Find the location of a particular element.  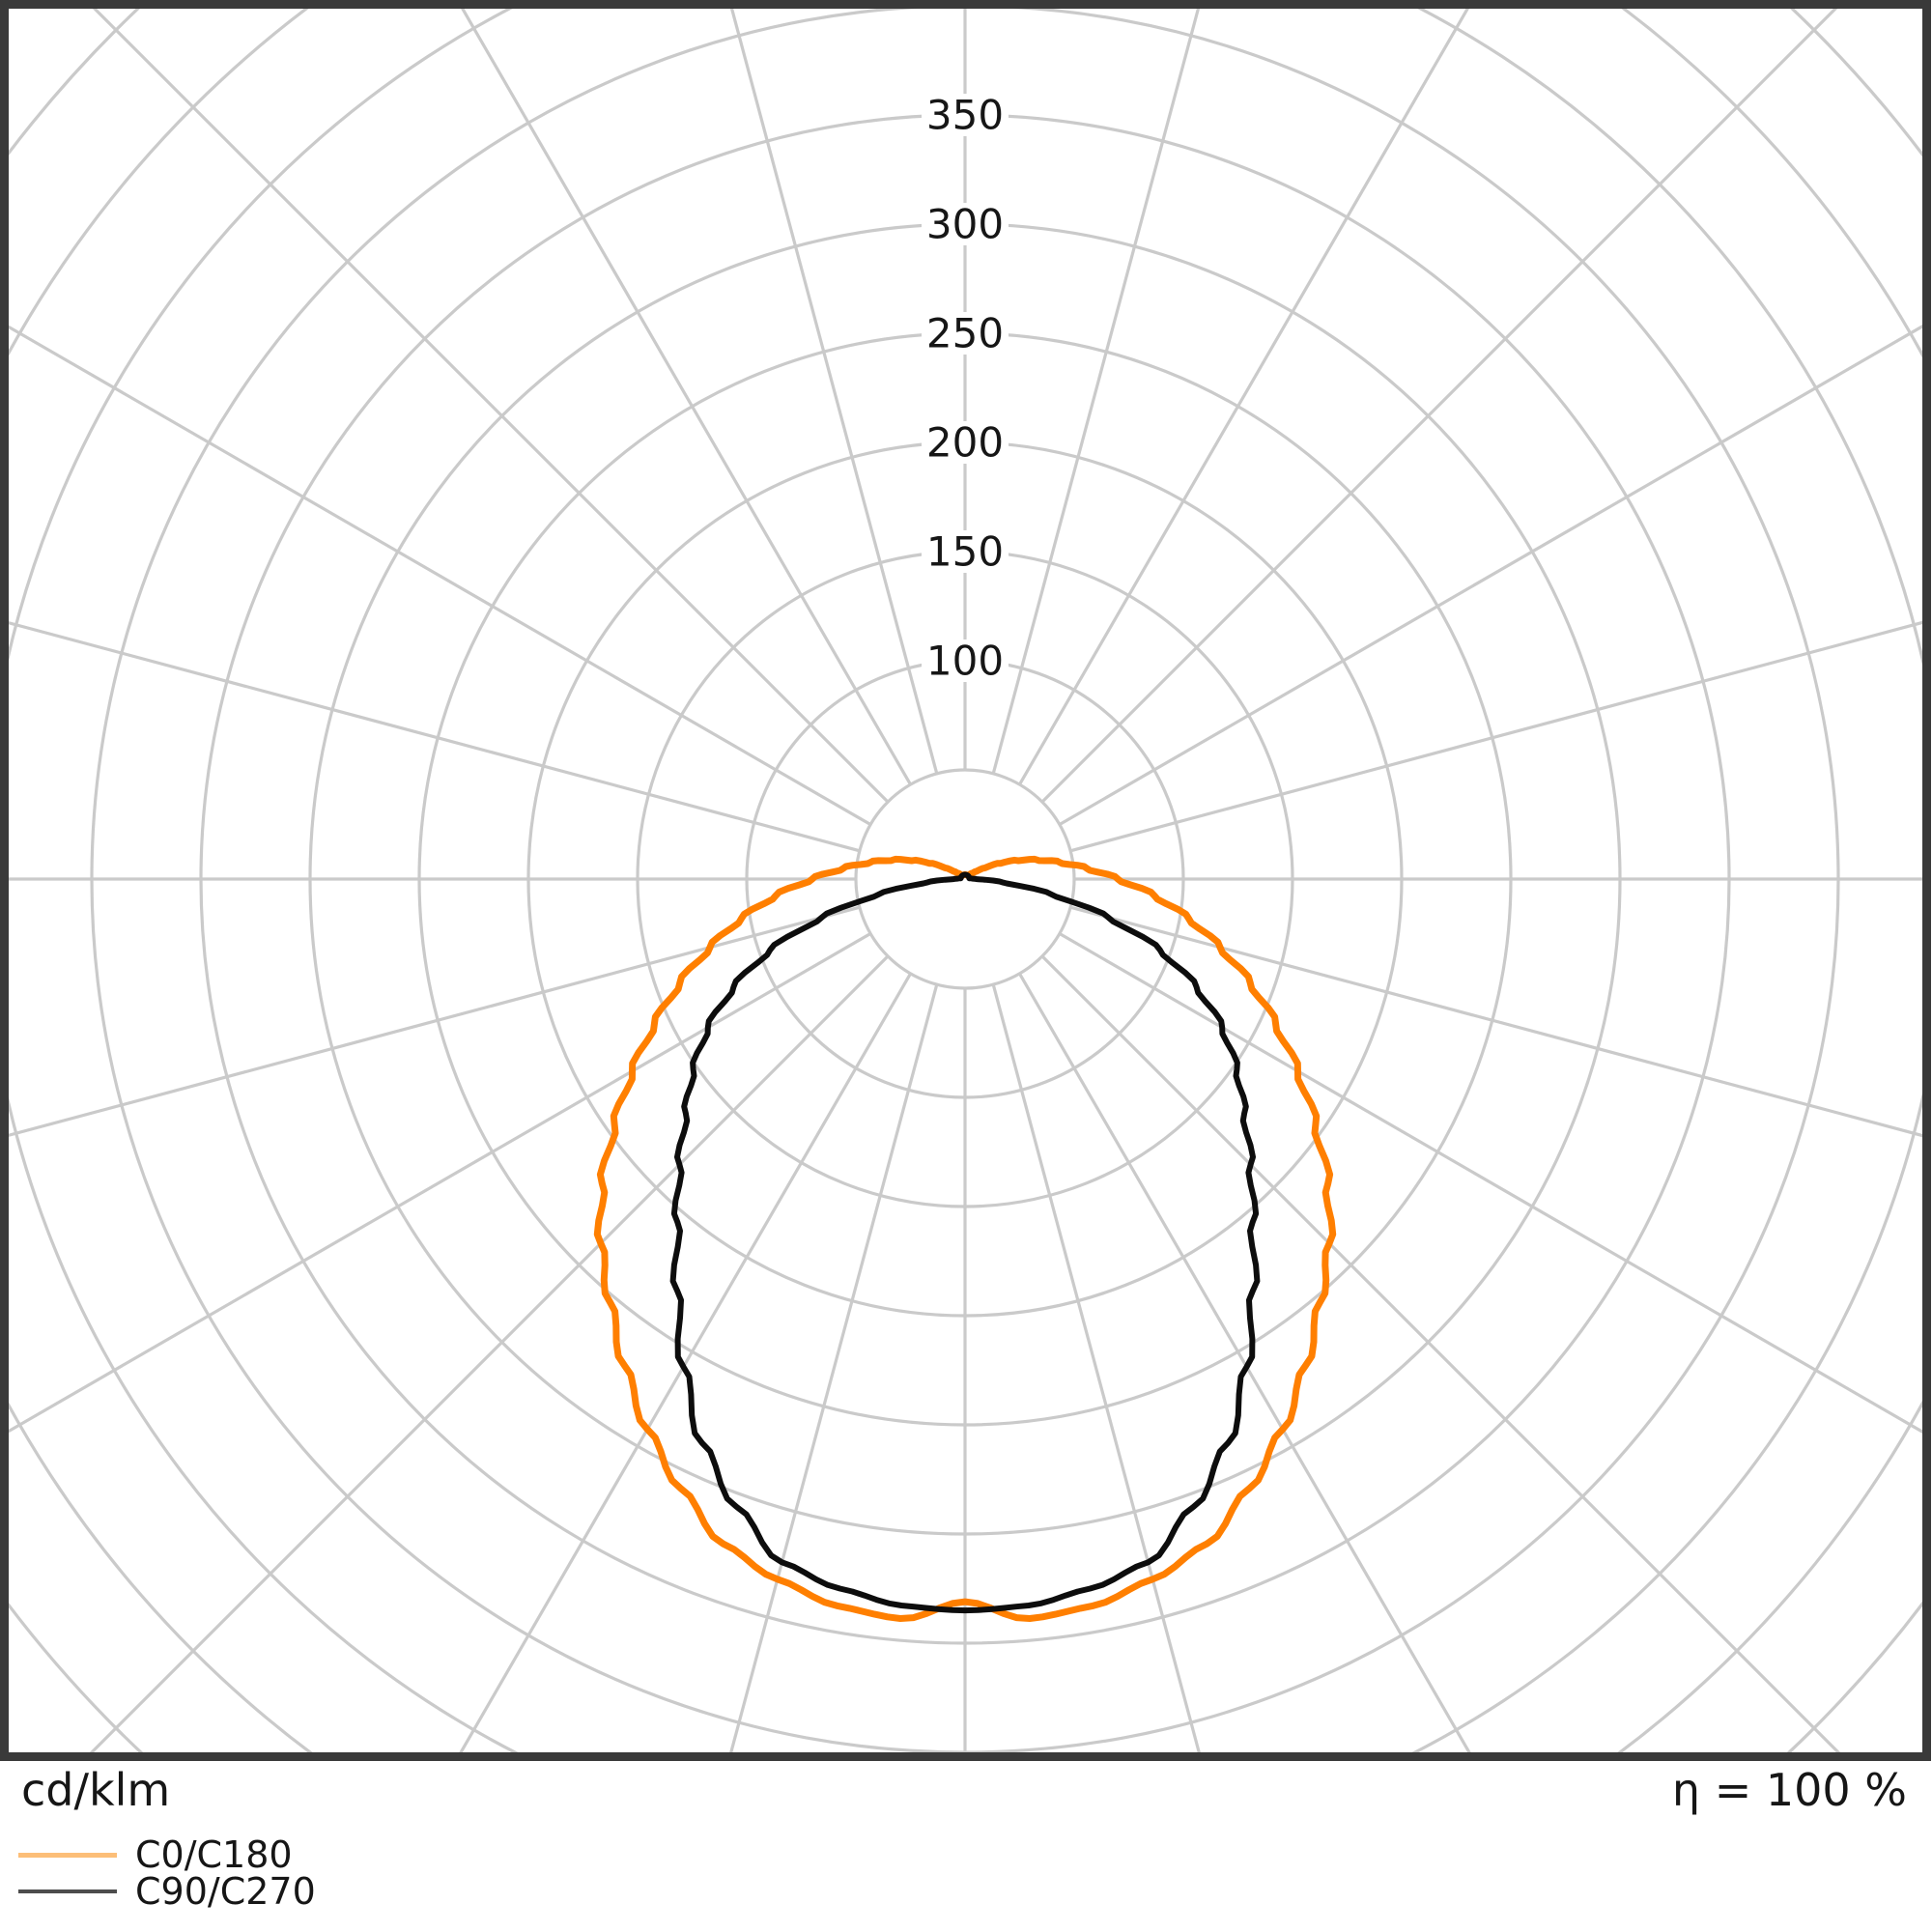

svg-text: 300 is located at coordinates (965, 224).